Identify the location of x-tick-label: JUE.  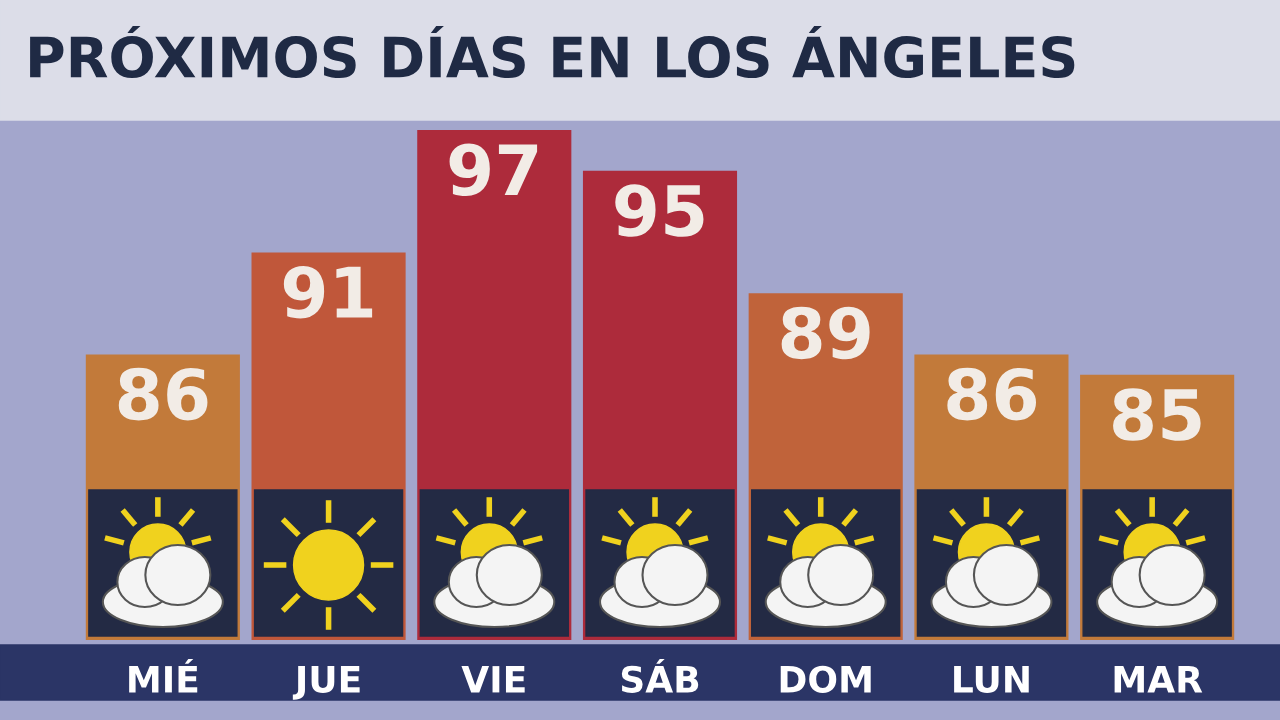
(326, 683).